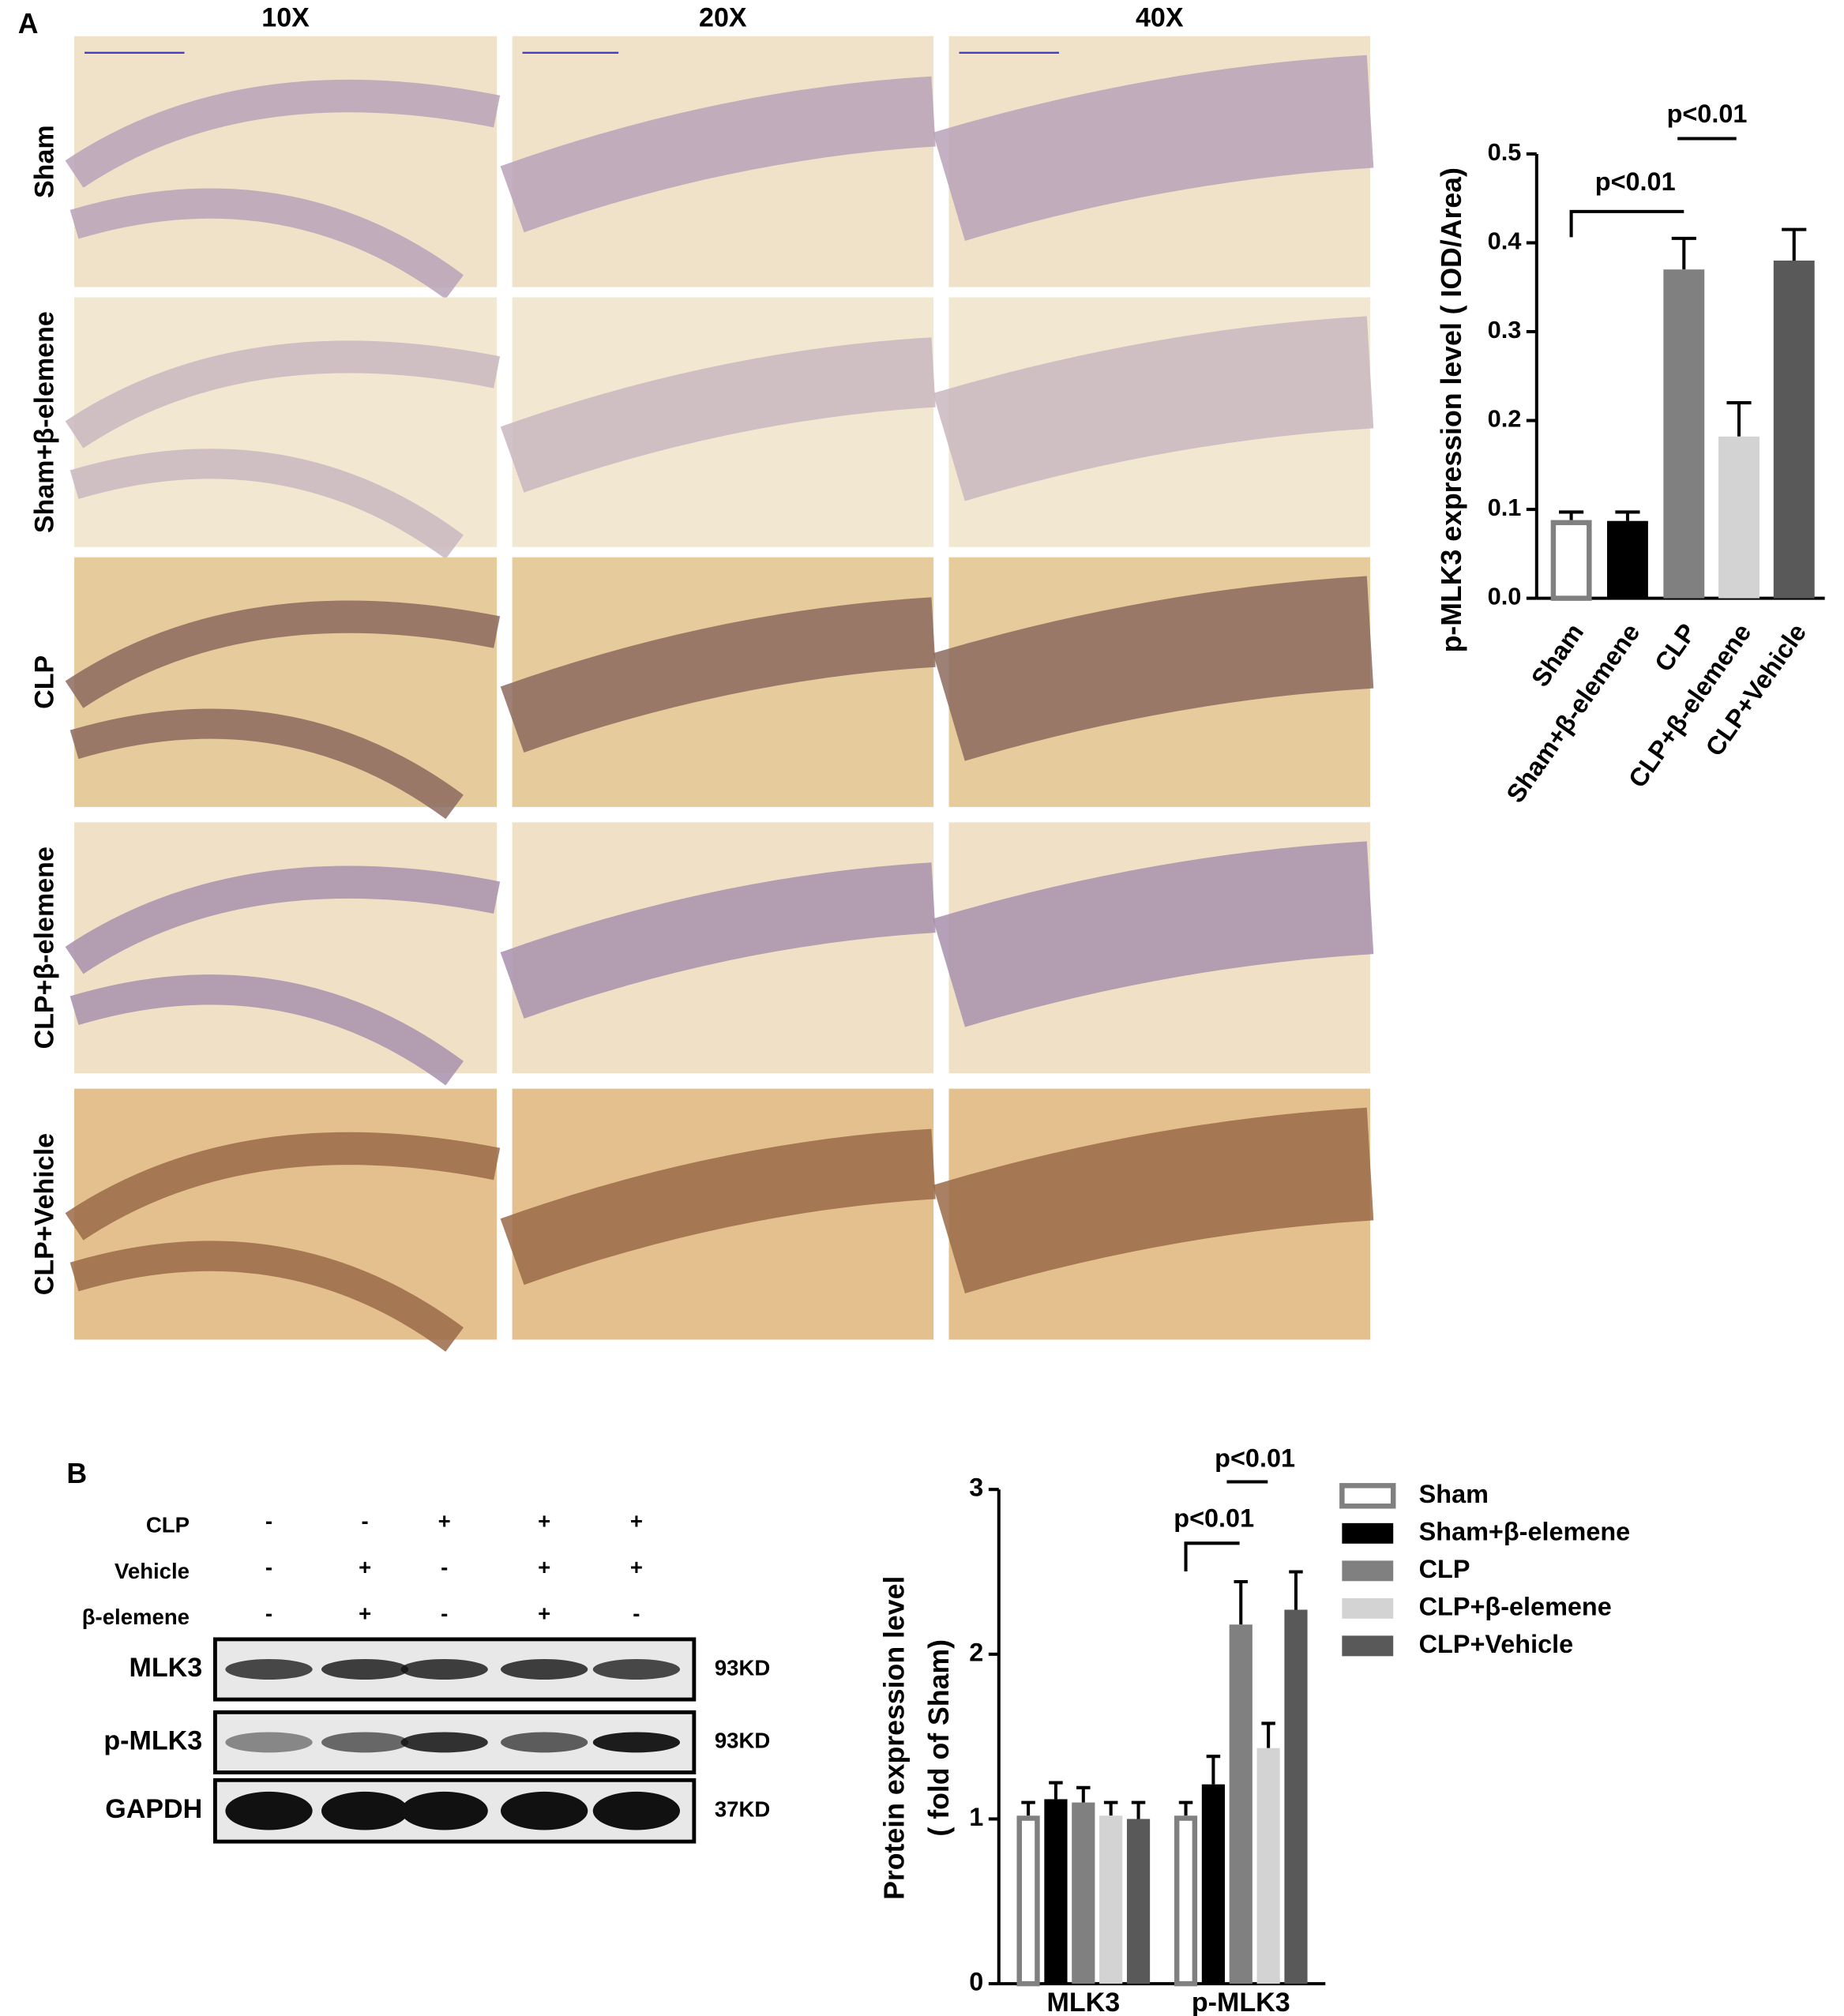 The image size is (1844, 2016). I want to click on legend-label: Sham, so click(1454, 1494).